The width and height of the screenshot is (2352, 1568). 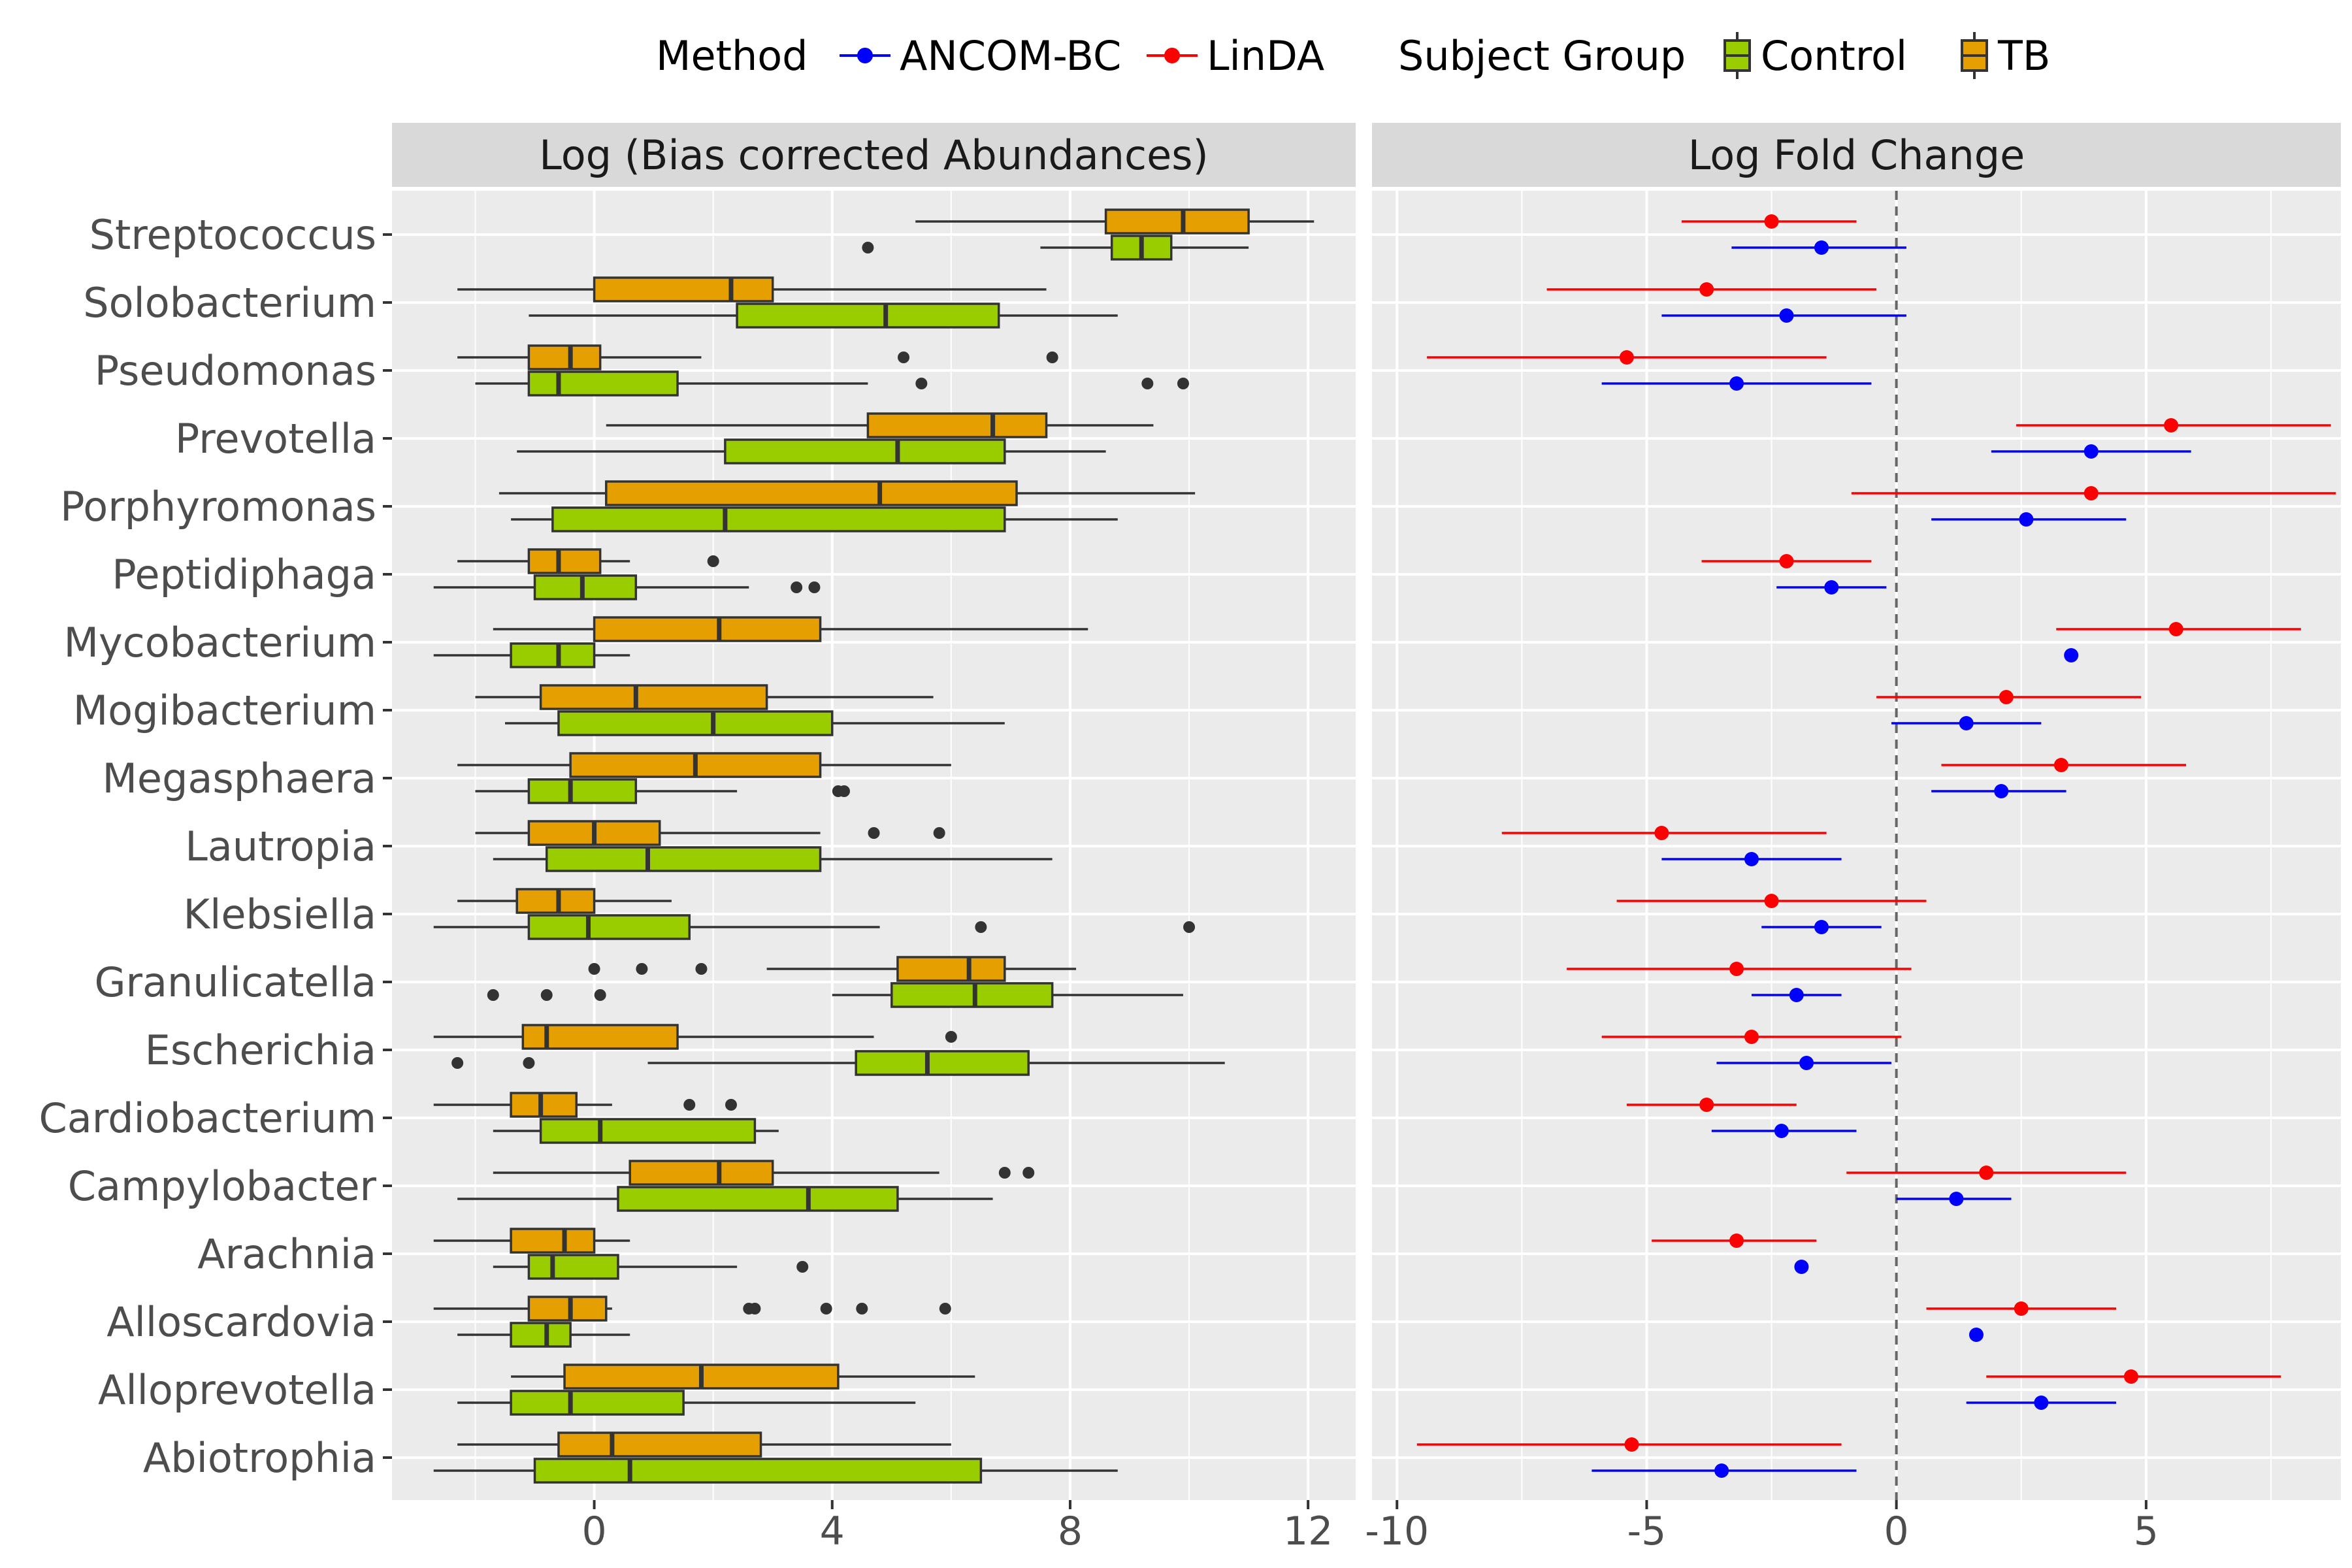 I want to click on lfc-ancom-bc-alloscardovia-point, so click(x=1976, y=1335).